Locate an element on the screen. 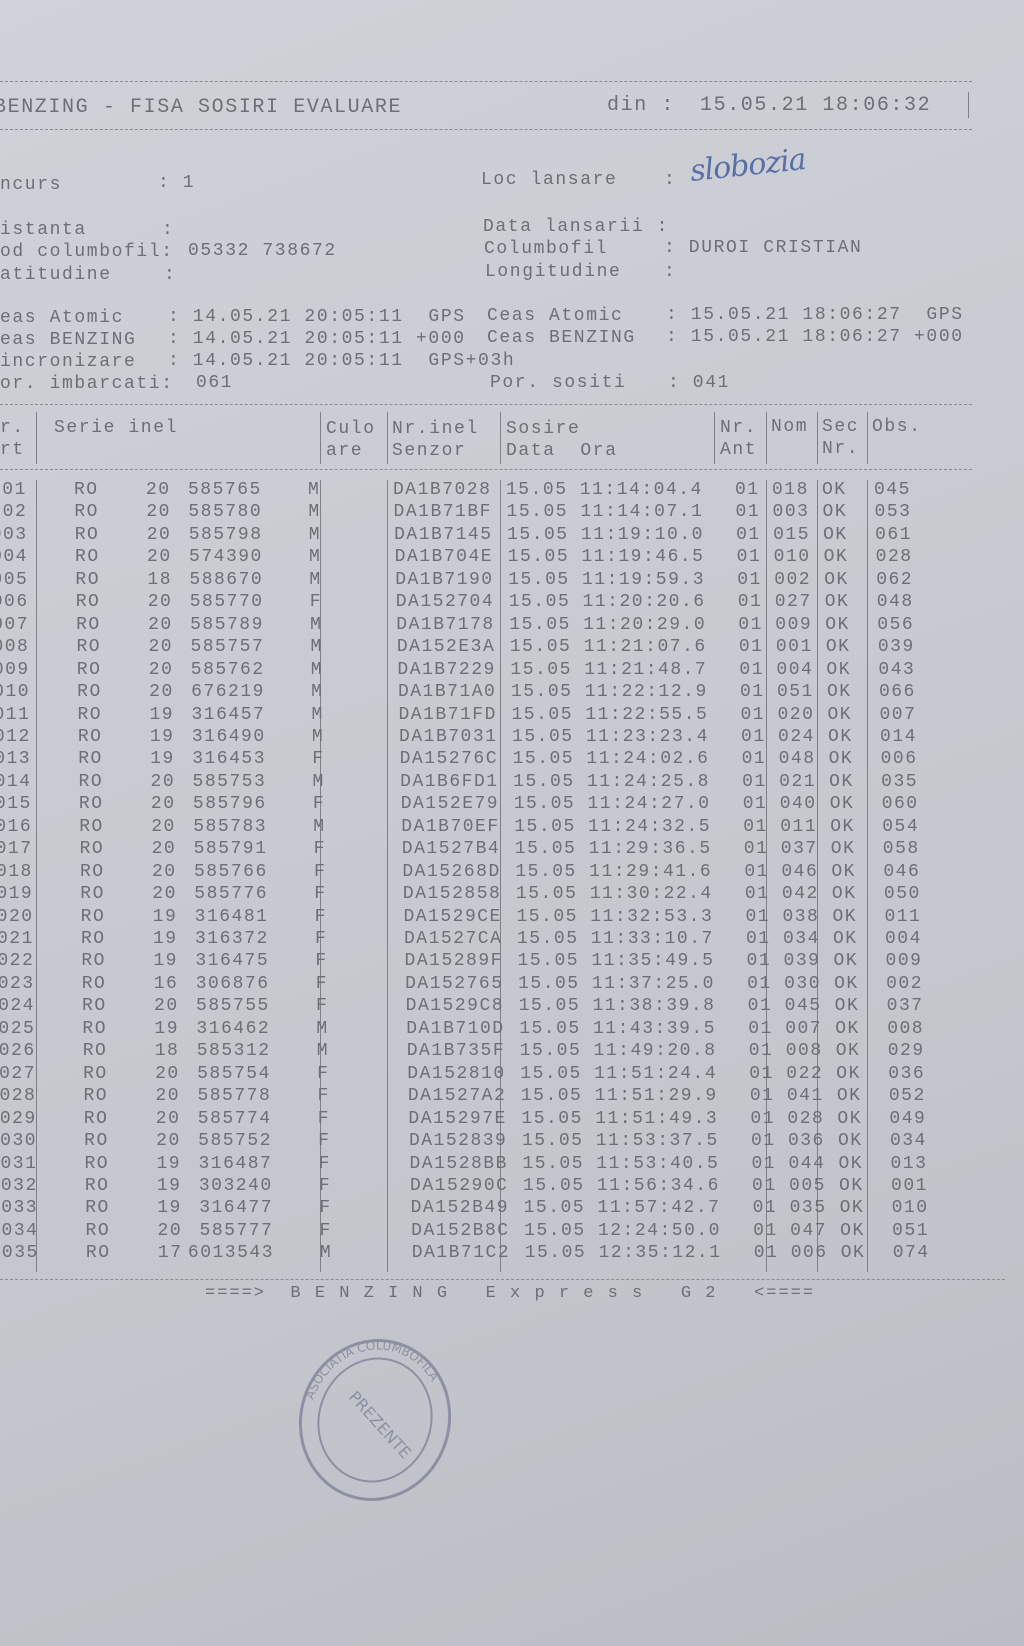  cell-nom: 039 is located at coordinates (802, 961).